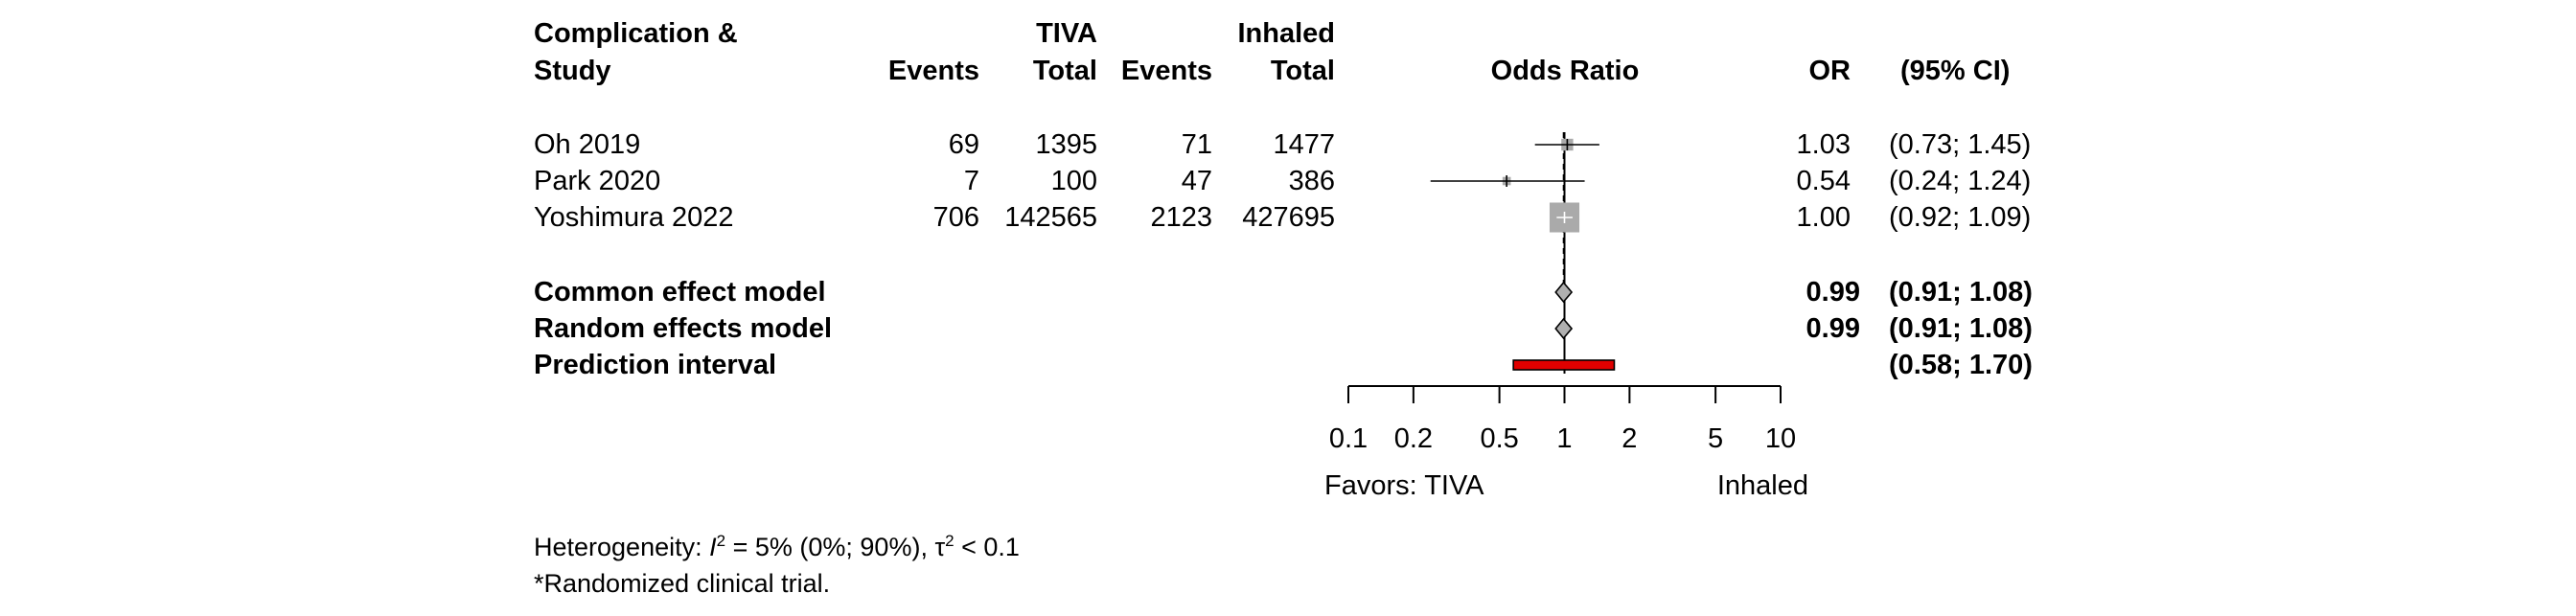  I want to click on heterogeneity-prefix: Heterogeneity:, so click(622, 547).